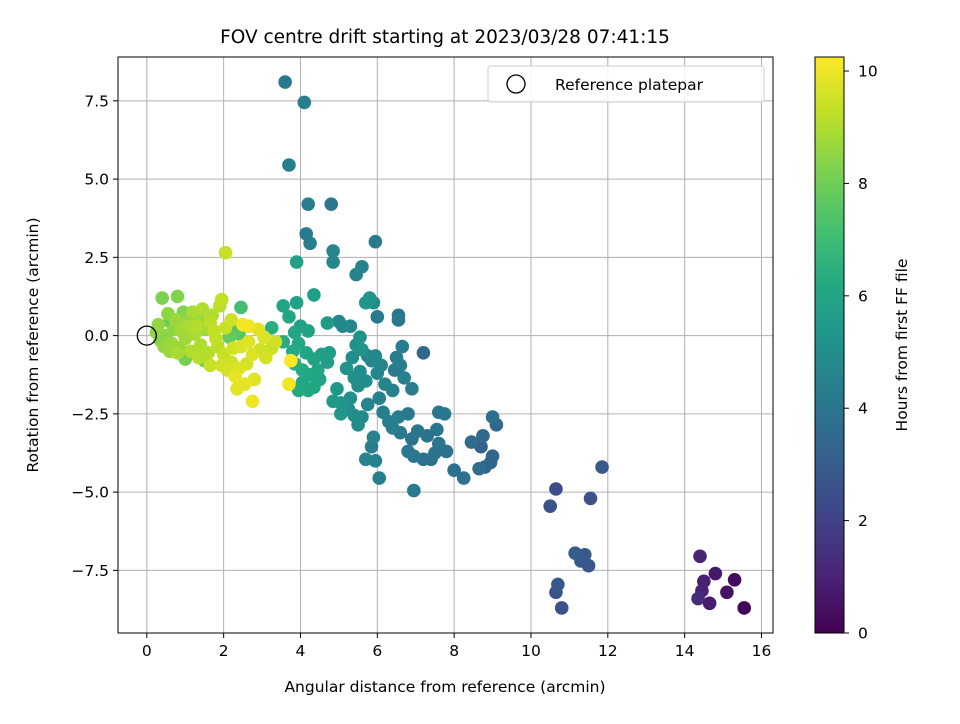 The width and height of the screenshot is (960, 724). I want to click on reference-point-marker, so click(146, 335).